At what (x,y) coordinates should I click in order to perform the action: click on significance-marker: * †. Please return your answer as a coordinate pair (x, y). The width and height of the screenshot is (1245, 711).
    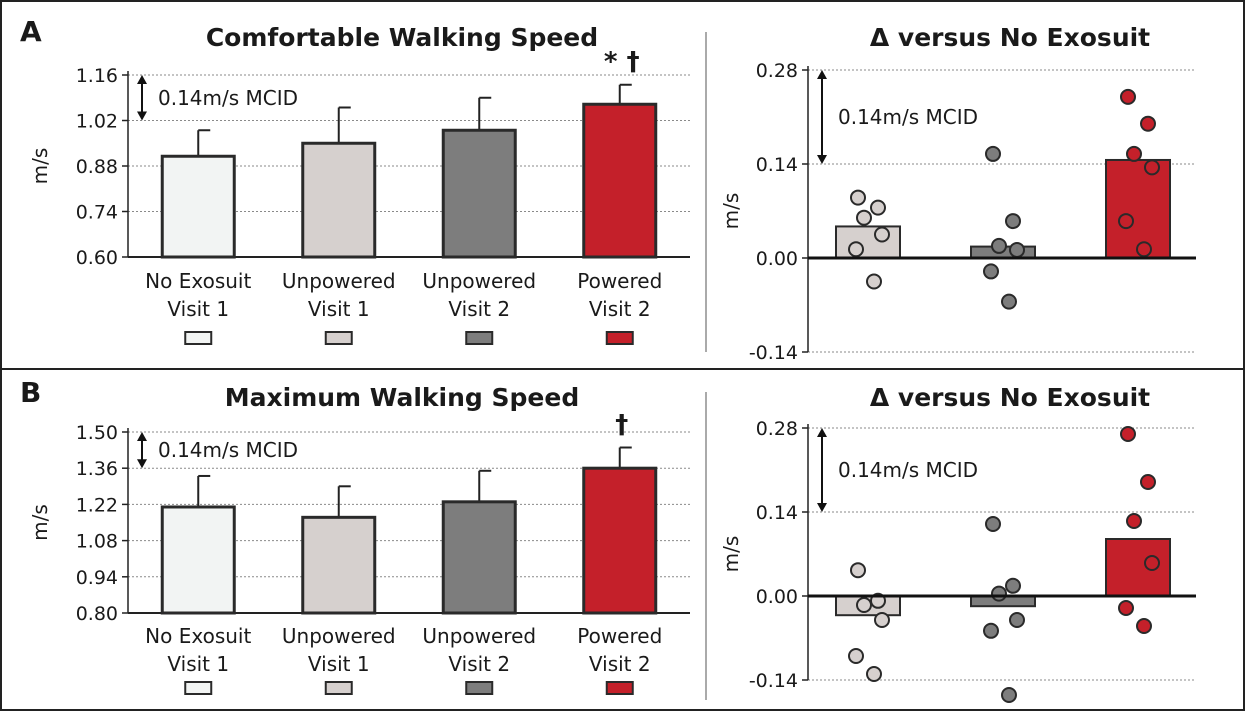
    Looking at the image, I should click on (622, 62).